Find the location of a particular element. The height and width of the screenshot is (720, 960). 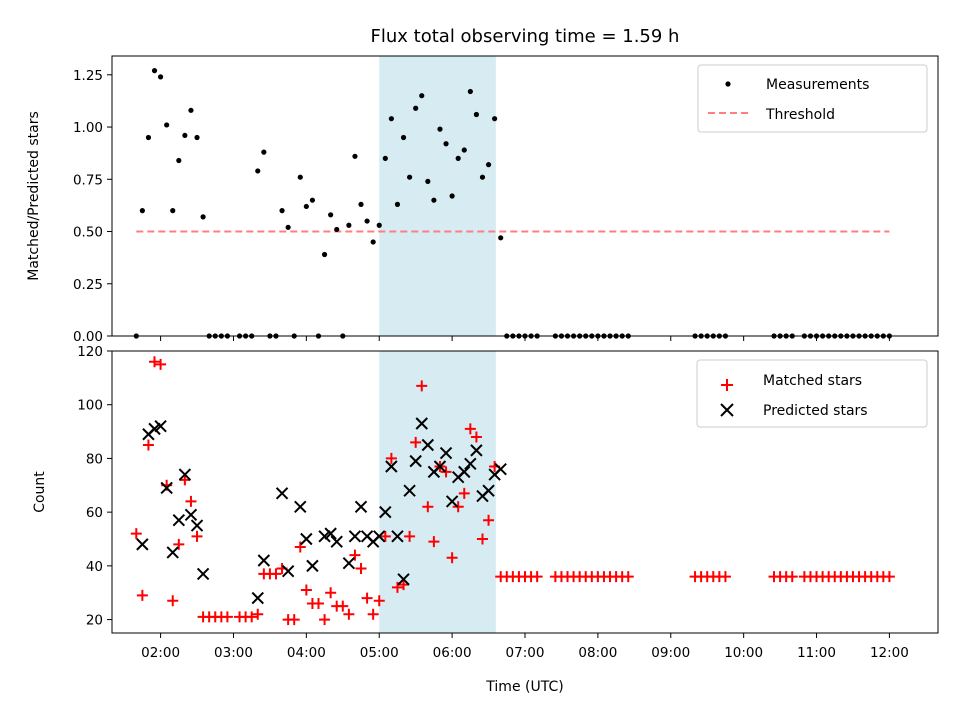

x-axis-label: Time (UTC) is located at coordinates (524, 687).